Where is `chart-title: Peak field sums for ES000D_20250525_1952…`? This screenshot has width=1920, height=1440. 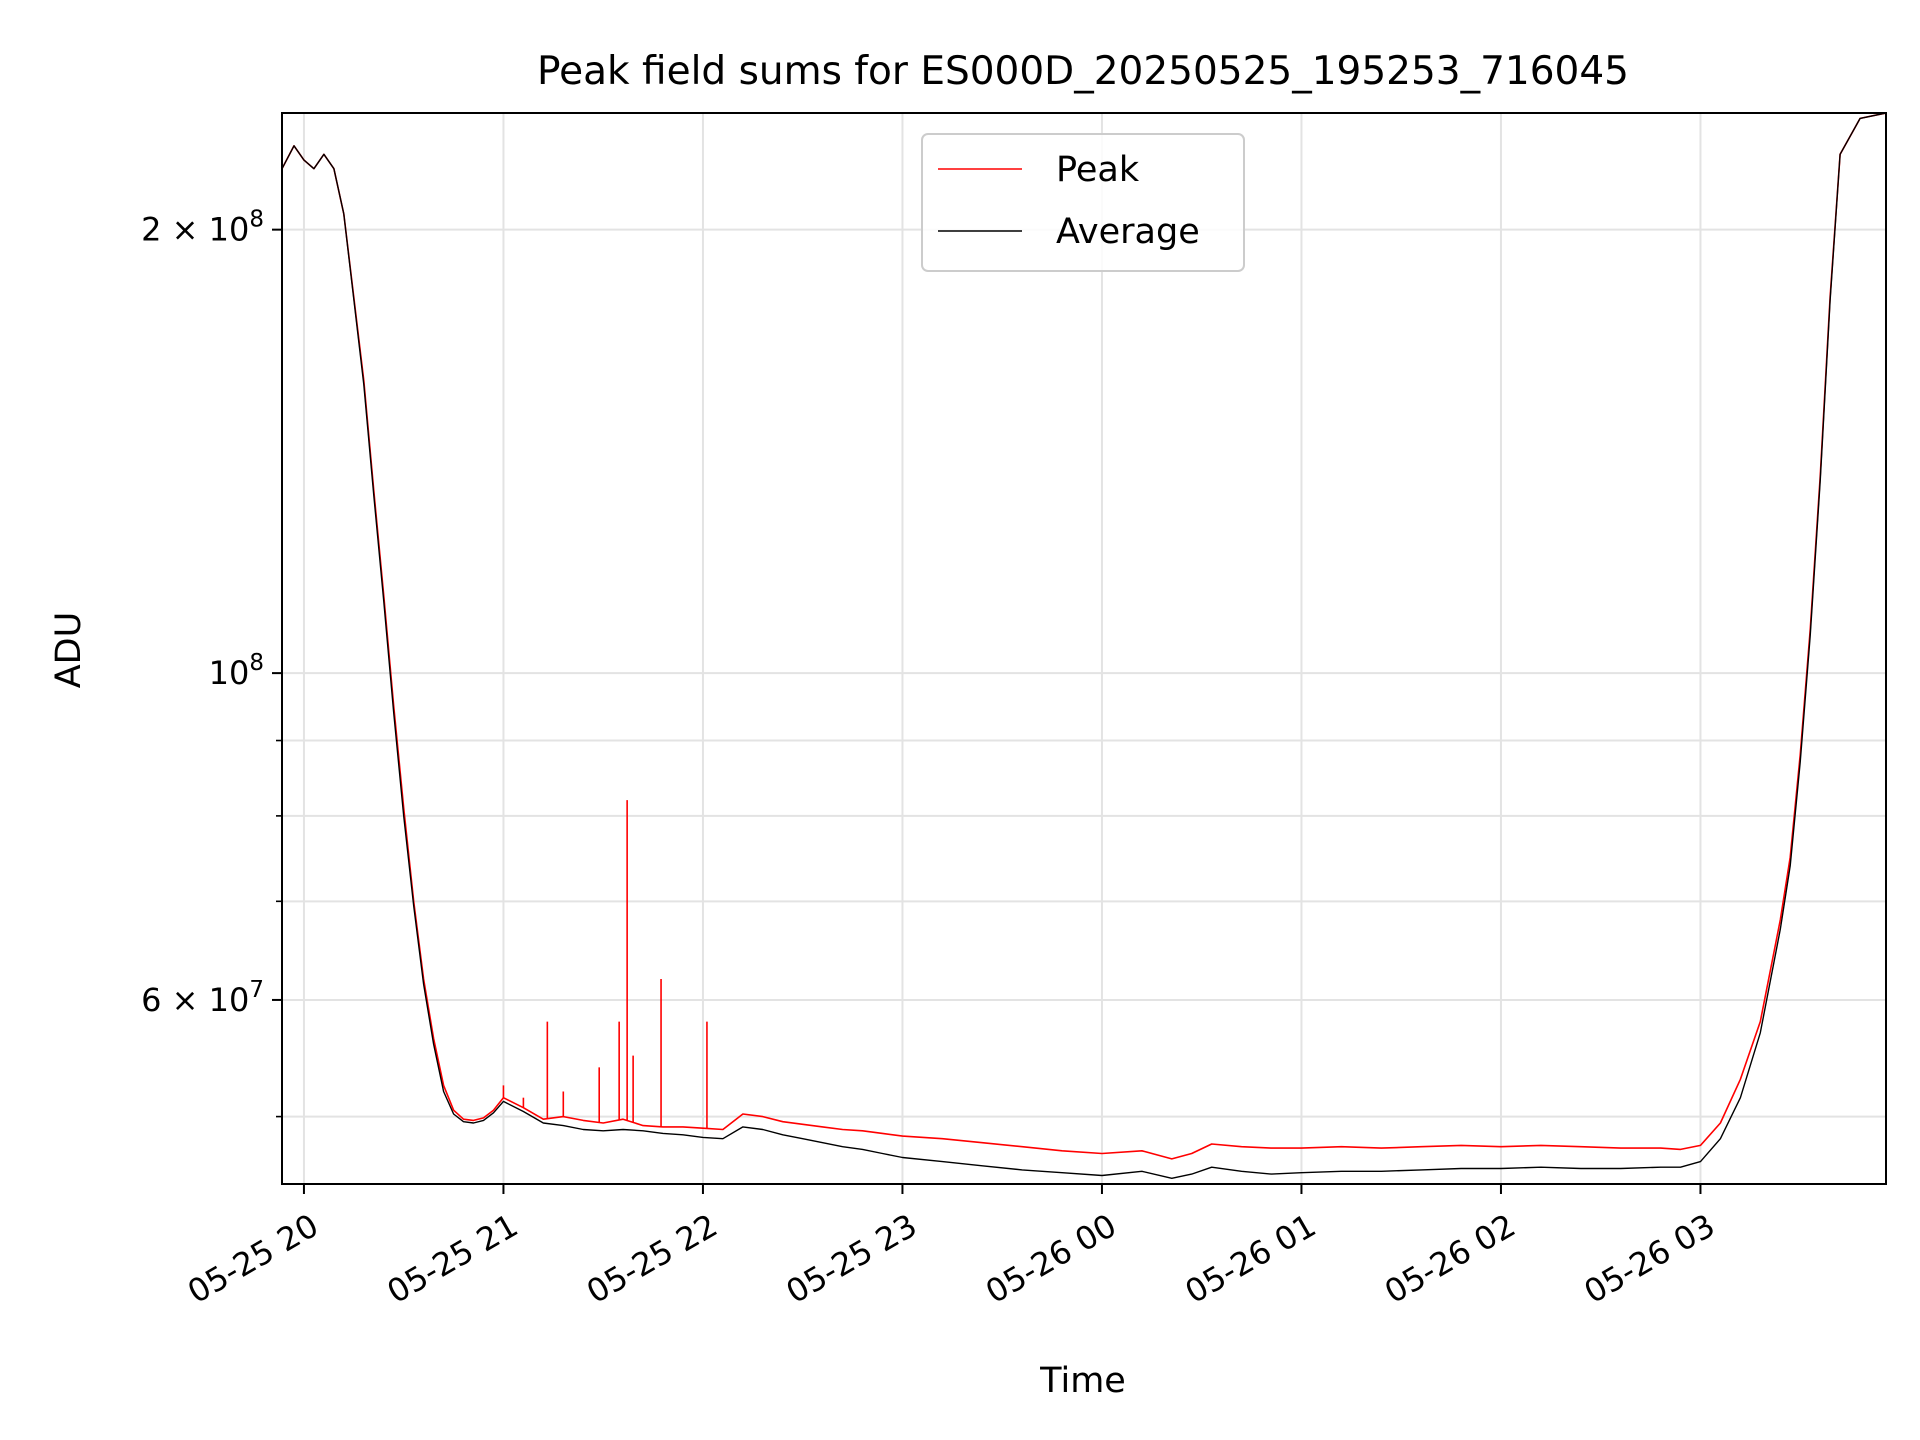
chart-title: Peak field sums for ES000D_20250525_1952… is located at coordinates (1083, 71).